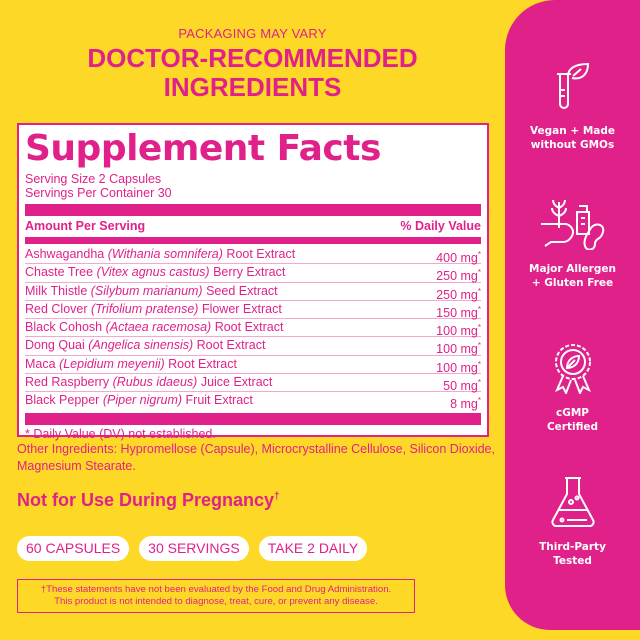  Describe the element at coordinates (462, 386) in the screenshot. I see `ingredient-amount: 50 mg*` at that location.